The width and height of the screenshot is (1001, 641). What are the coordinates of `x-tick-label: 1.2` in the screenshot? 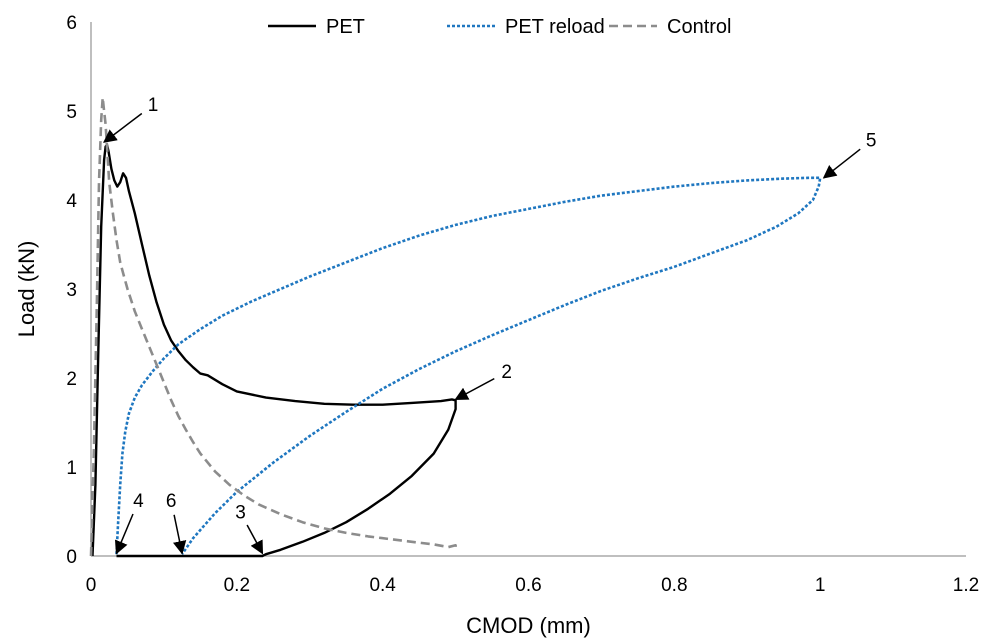 It's located at (966, 585).